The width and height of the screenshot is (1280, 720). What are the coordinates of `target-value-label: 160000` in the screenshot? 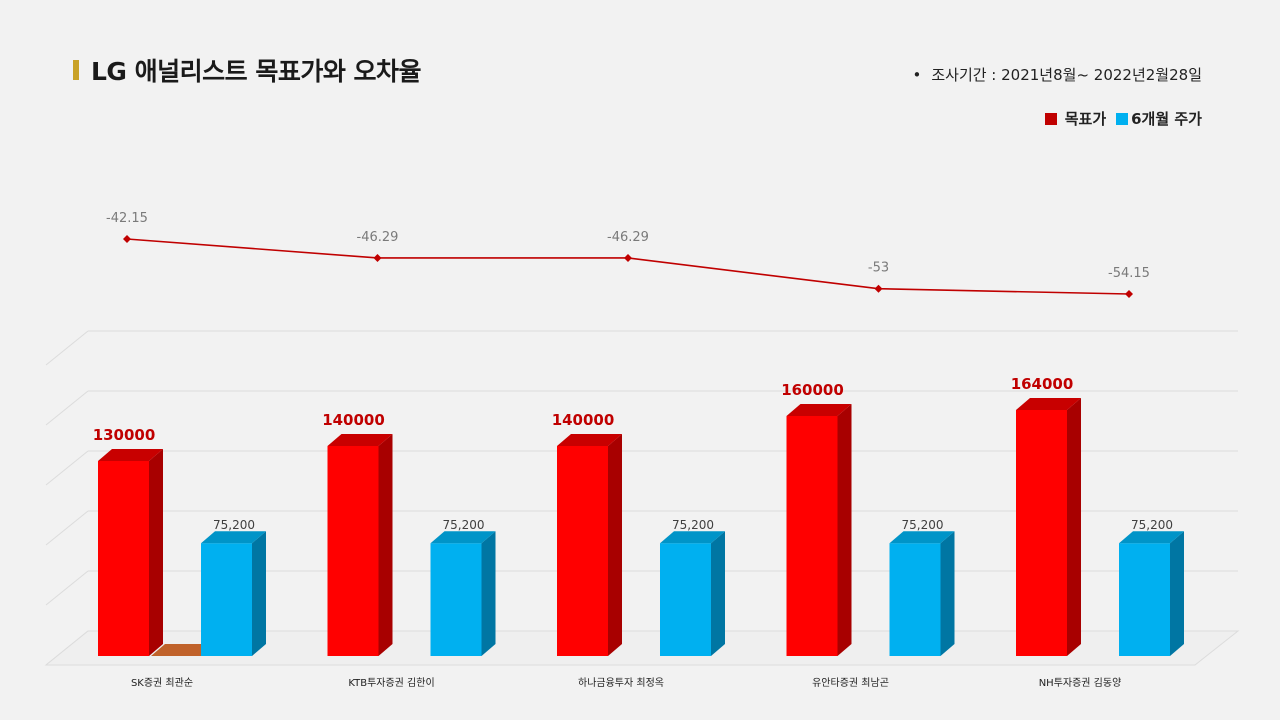 It's located at (812, 390).